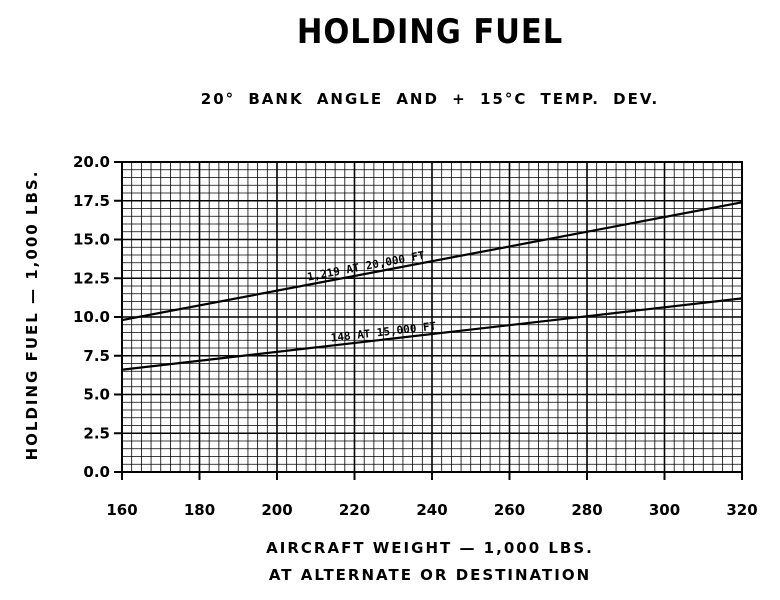 The width and height of the screenshot is (780, 600). Describe the element at coordinates (91, 162) in the screenshot. I see `y-tick-label: 20.0` at that location.